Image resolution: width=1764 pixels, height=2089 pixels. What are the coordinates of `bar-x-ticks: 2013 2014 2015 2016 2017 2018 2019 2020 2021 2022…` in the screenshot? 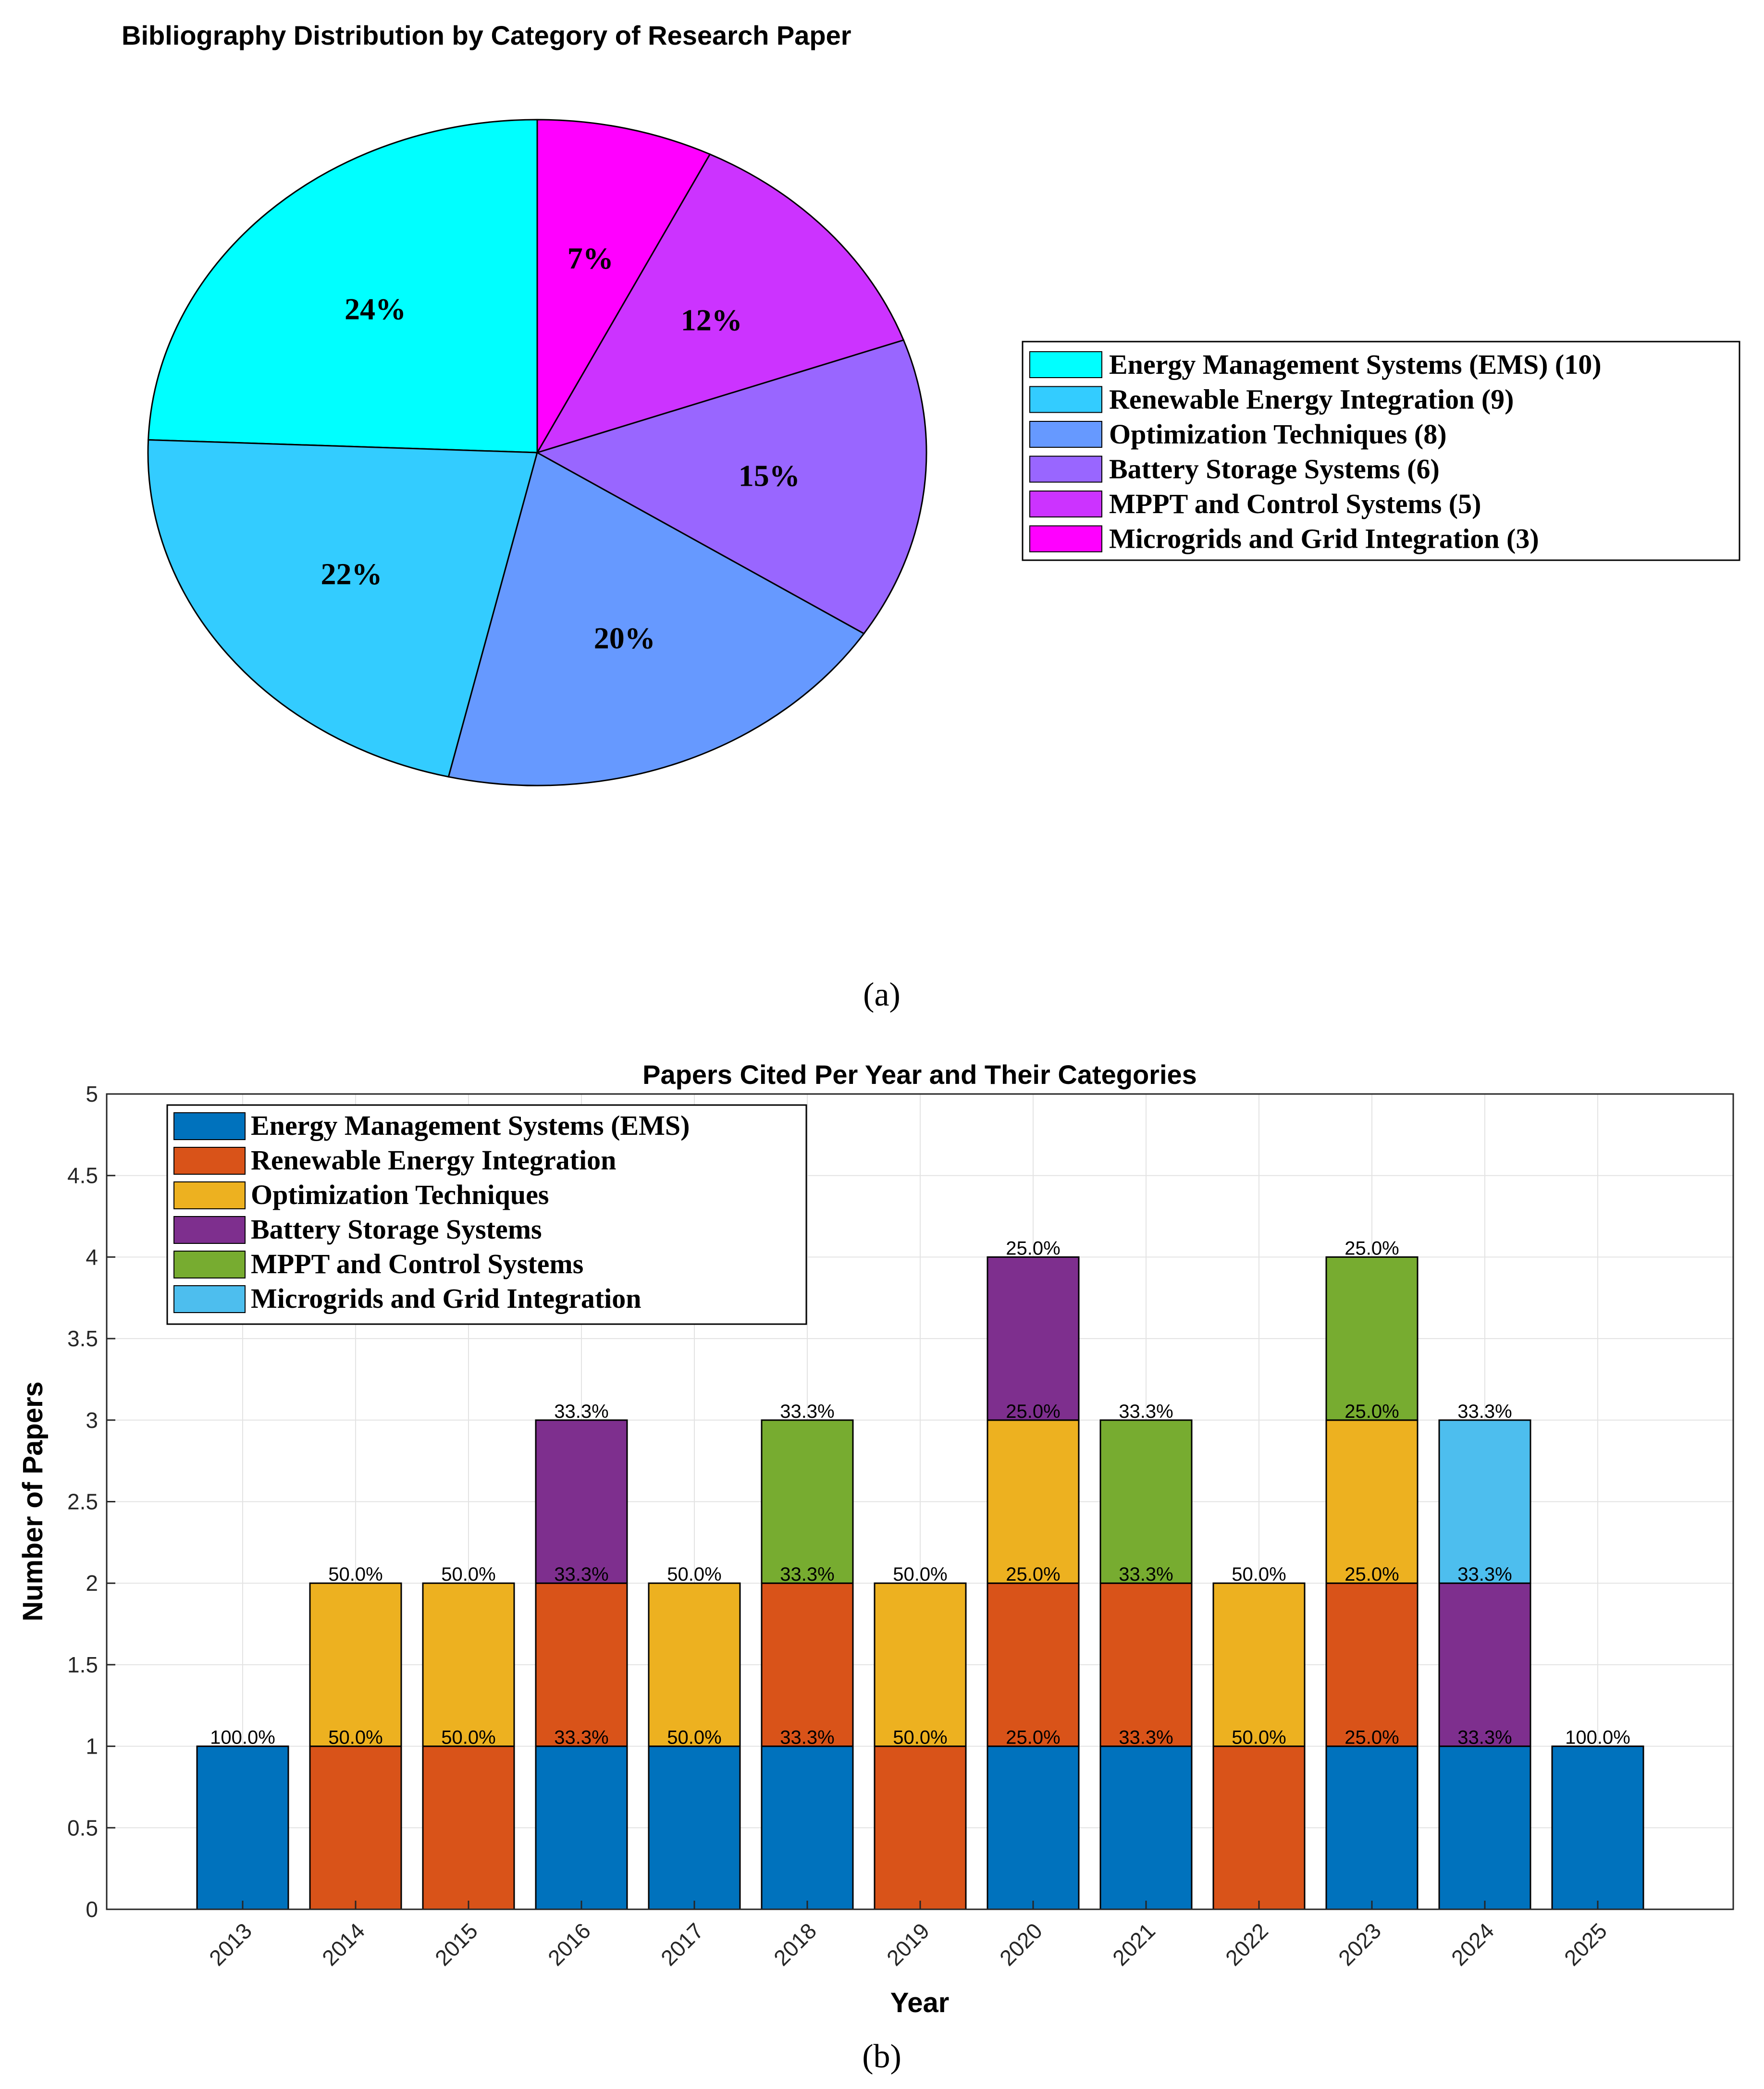 It's located at (908, 1936).